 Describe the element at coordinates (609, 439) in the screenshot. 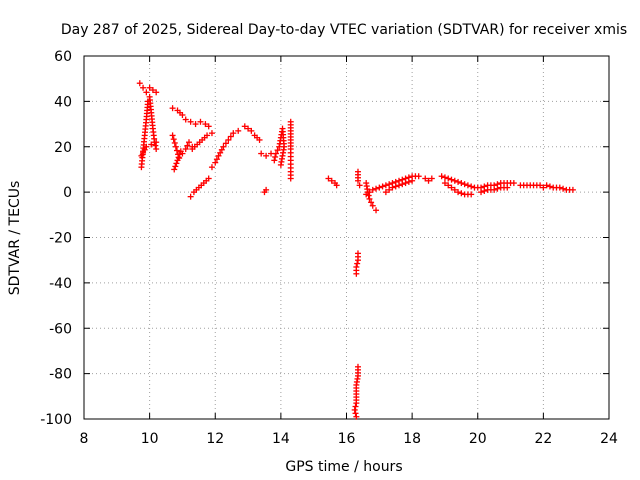

I see `x-tick-label: 24` at that location.